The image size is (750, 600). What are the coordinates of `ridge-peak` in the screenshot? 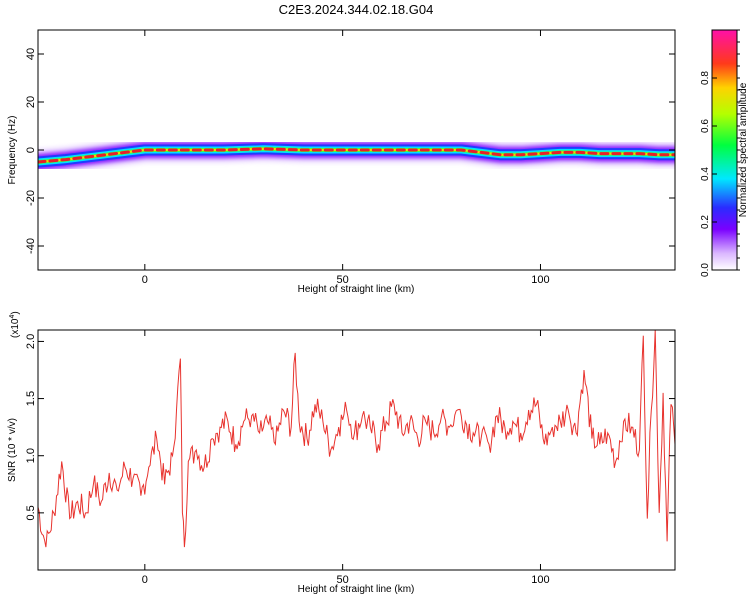 It's located at (356, 155).